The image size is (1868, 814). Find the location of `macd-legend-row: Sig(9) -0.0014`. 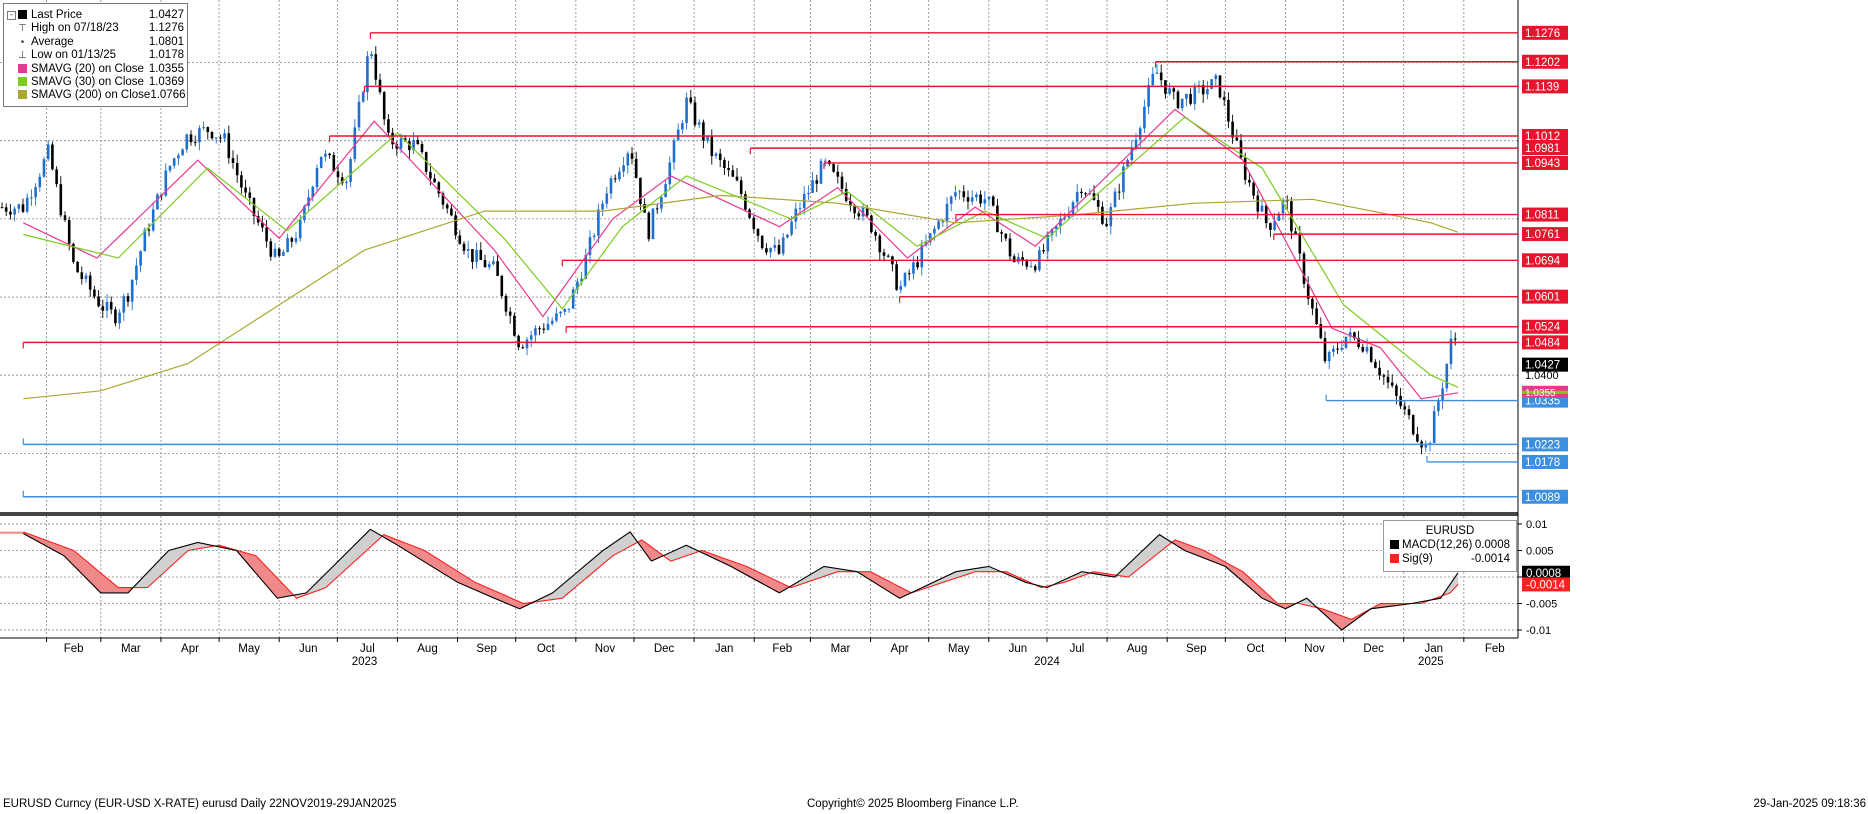

macd-legend-row: Sig(9) -0.0014 is located at coordinates (1450, 559).